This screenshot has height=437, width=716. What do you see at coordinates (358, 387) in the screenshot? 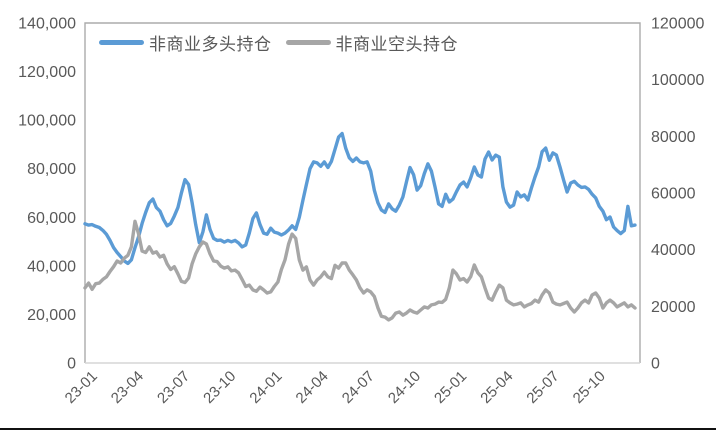
I see `x-axis-tick-label: 24-07` at bounding box center [358, 387].